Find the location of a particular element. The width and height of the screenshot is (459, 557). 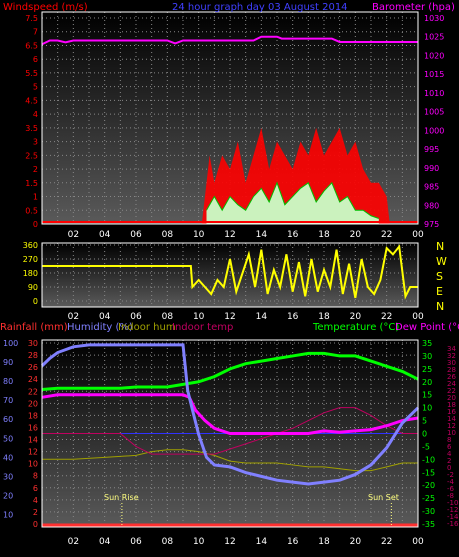

direction-x-tick-label: 20 is located at coordinates (356, 317).